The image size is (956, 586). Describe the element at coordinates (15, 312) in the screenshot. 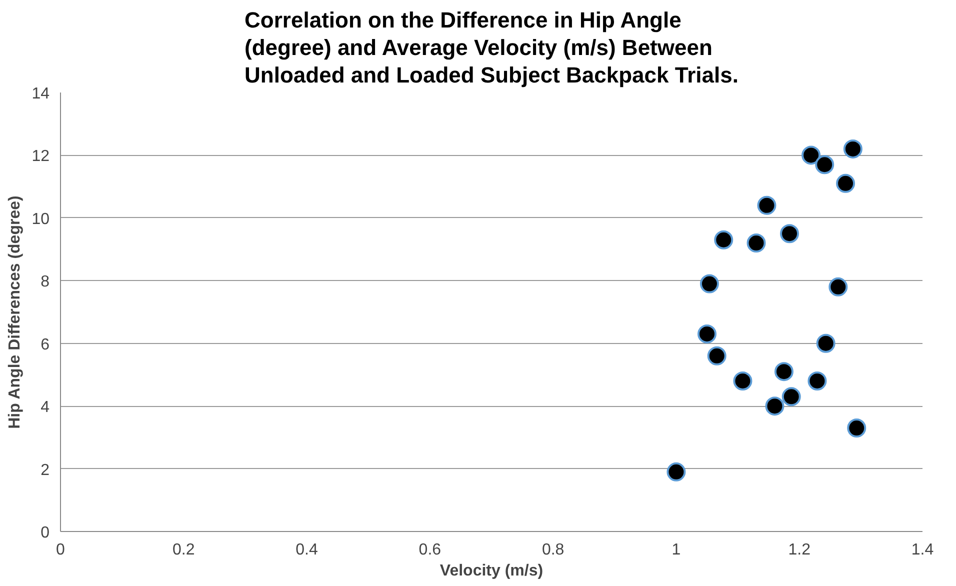

I see `y-axis-title: Hip Angle Differences (degree)` at that location.